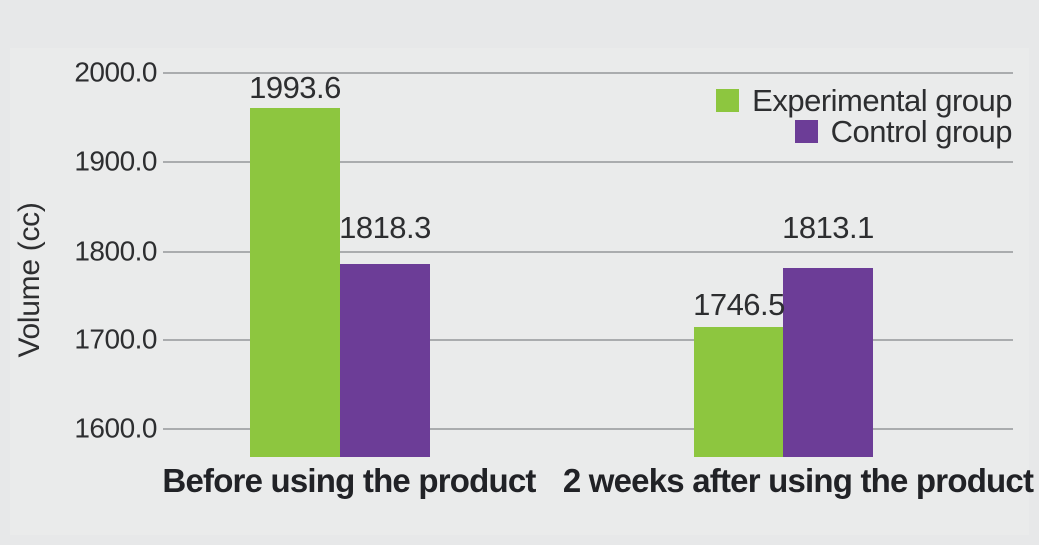 The width and height of the screenshot is (1039, 545). I want to click on y-tick-label: 1700.0, so click(115, 339).